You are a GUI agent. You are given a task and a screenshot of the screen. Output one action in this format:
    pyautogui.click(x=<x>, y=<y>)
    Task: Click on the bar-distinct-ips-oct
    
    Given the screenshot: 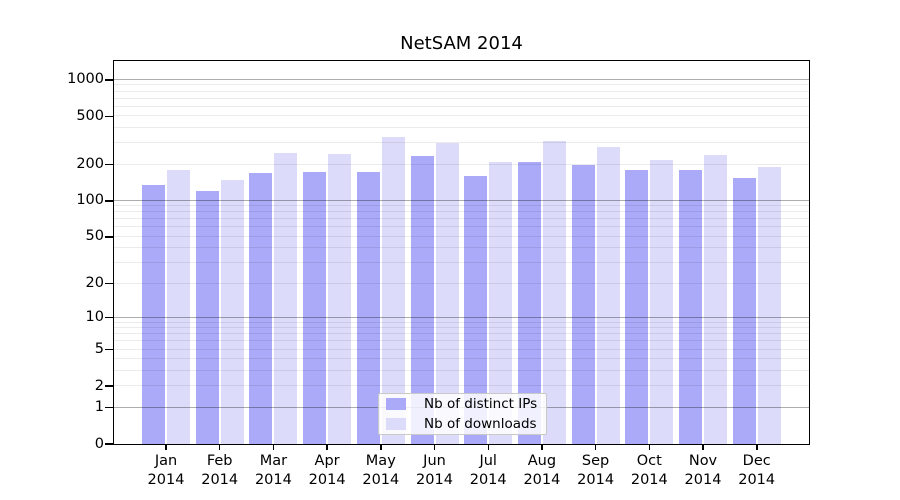 What is the action you would take?
    pyautogui.click(x=637, y=307)
    